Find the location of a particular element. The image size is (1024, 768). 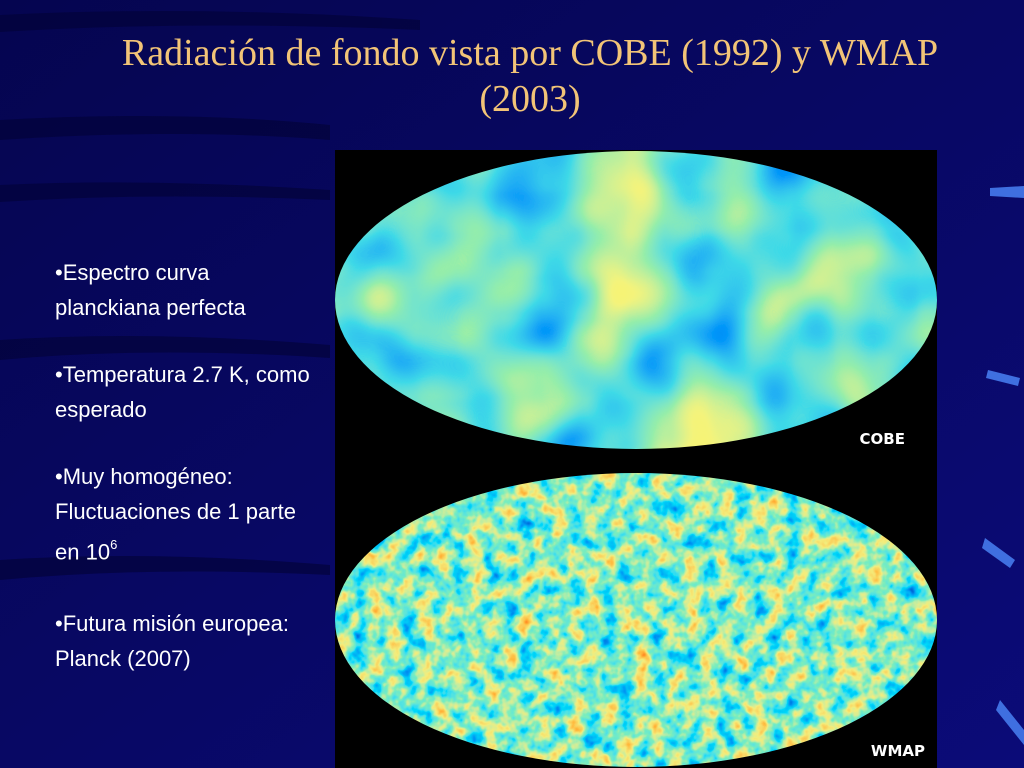

bullet: •Espectro curva planckiana perfecta is located at coordinates (150, 290).